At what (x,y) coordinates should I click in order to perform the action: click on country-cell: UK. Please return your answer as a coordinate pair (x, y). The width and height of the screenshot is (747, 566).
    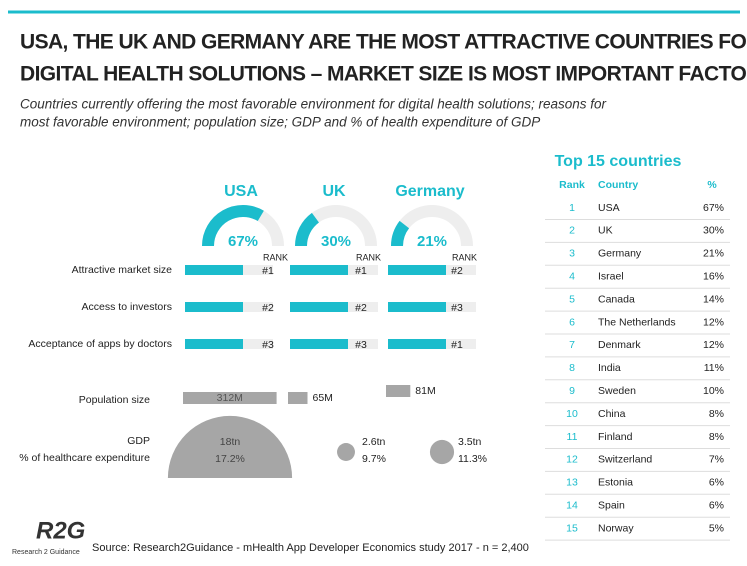
    Looking at the image, I should click on (605, 231).